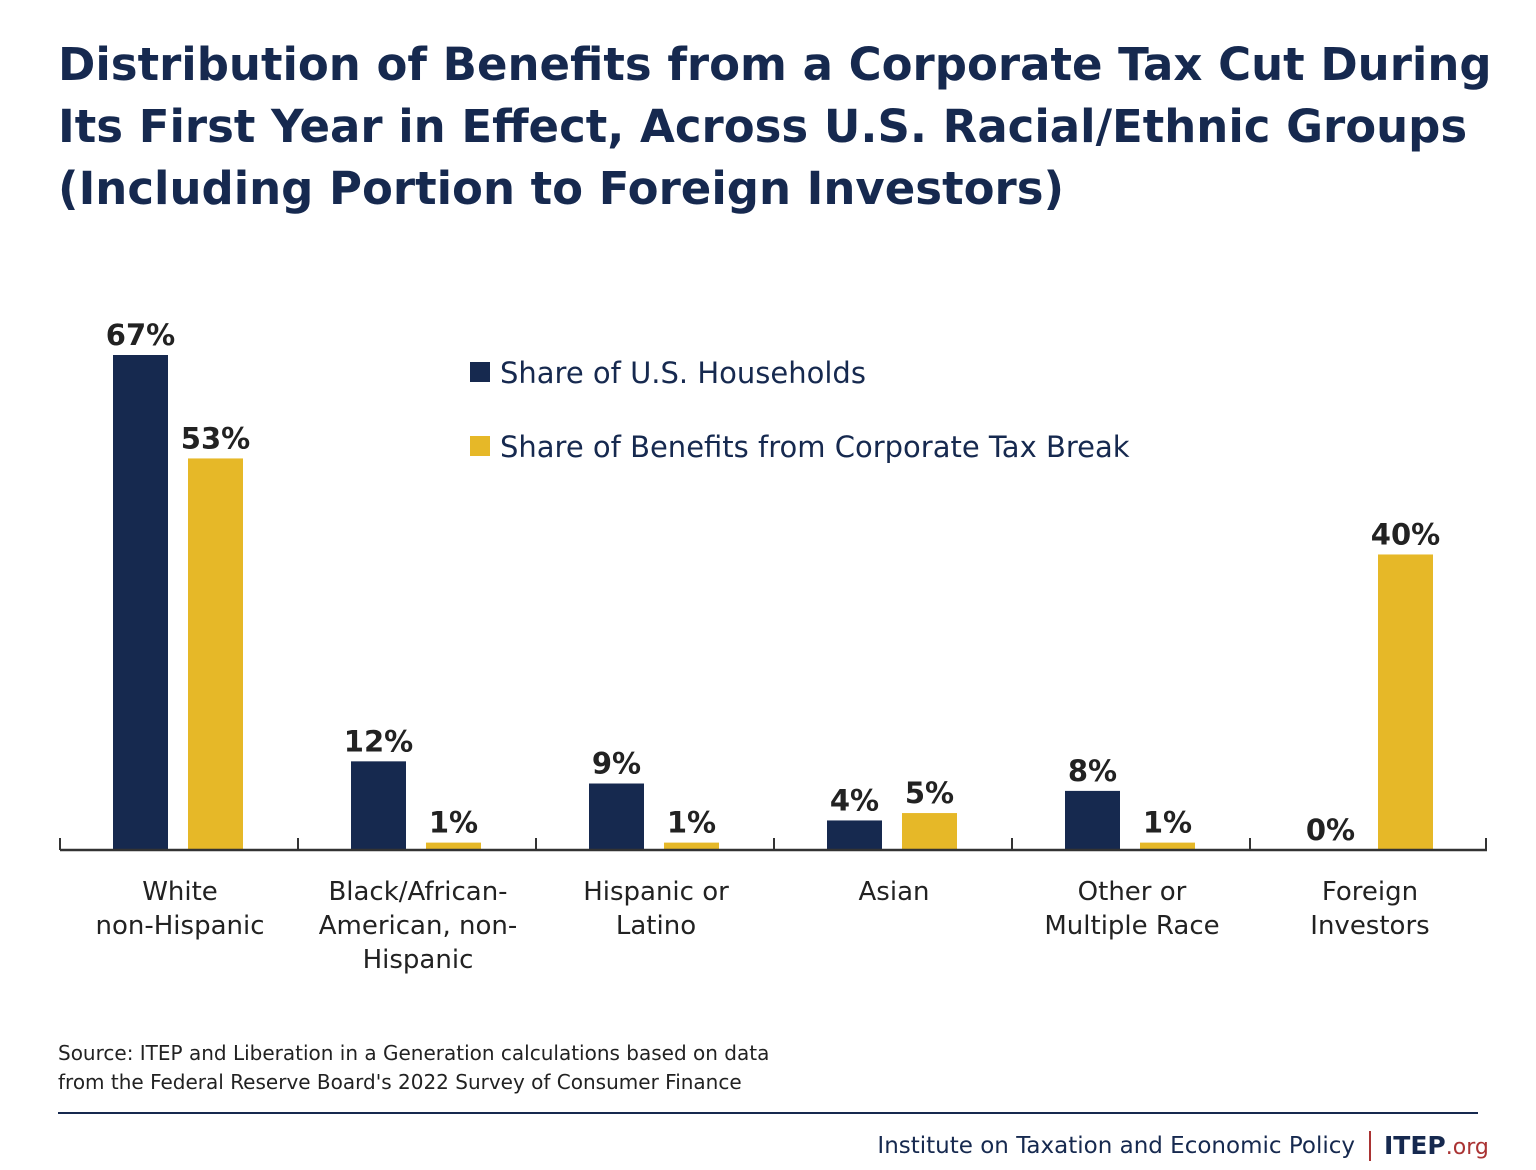 Image resolution: width=1536 pixels, height=1170 pixels. I want to click on data-label: 9%, so click(616, 764).